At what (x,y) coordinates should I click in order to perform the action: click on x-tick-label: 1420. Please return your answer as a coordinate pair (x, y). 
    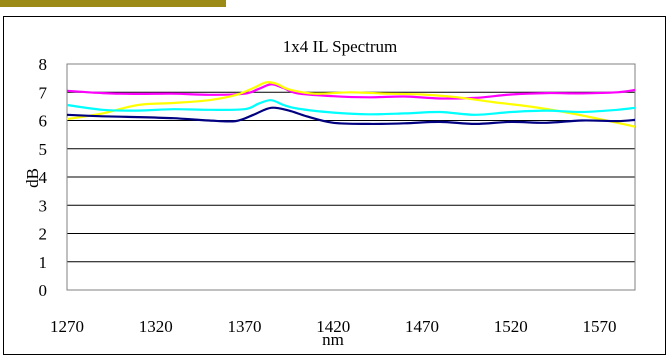
    Looking at the image, I should click on (333, 326).